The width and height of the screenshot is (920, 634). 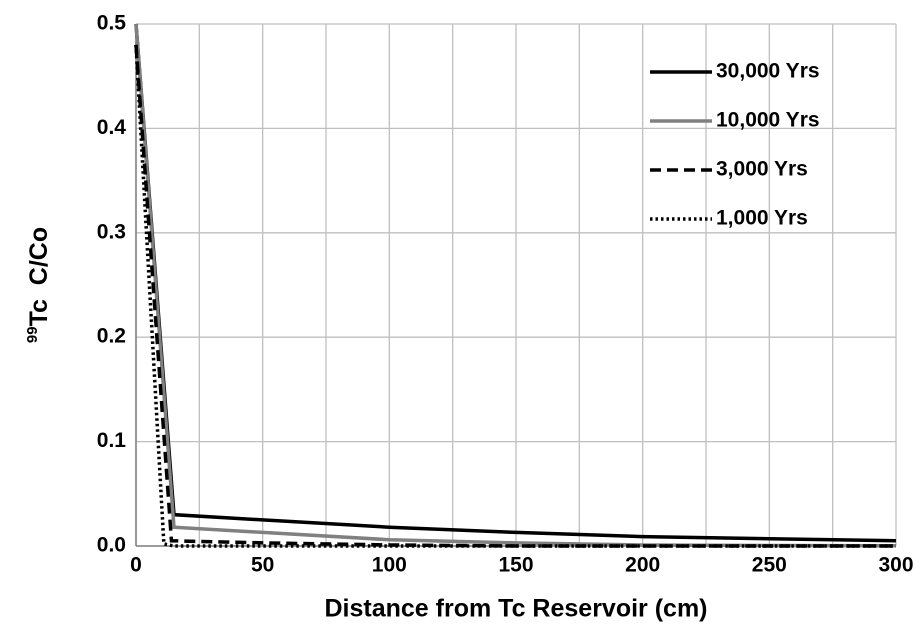 I want to click on x-tick-label: 250, so click(x=769, y=565).